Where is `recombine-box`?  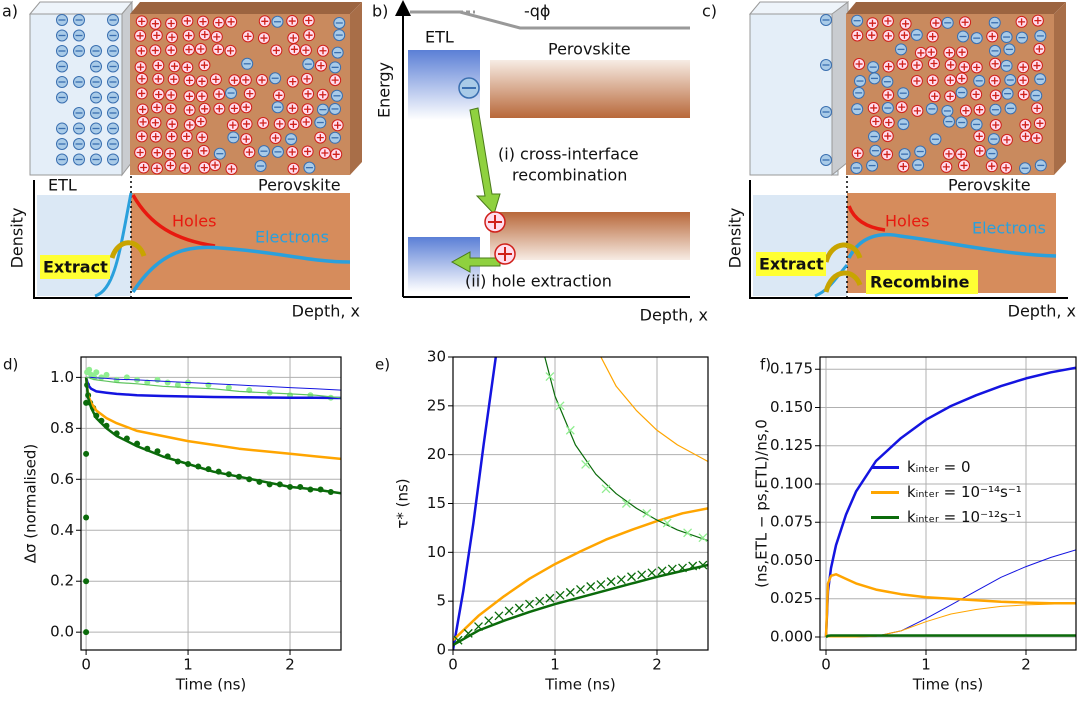
recombine-box is located at coordinates (922, 282).